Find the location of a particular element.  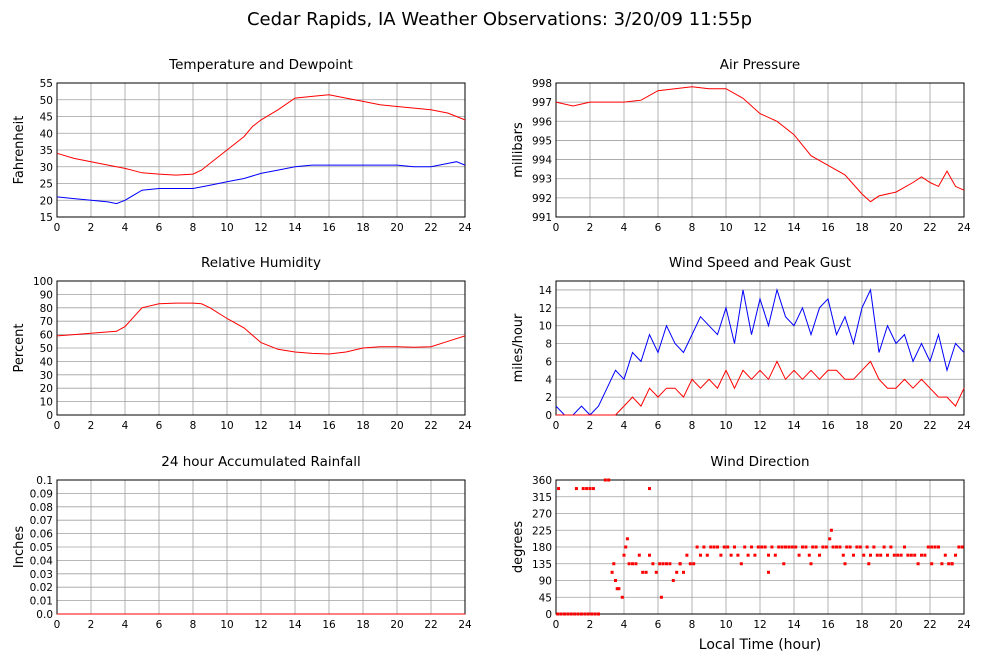

y-tick-label: 45 is located at coordinates (46, 118).